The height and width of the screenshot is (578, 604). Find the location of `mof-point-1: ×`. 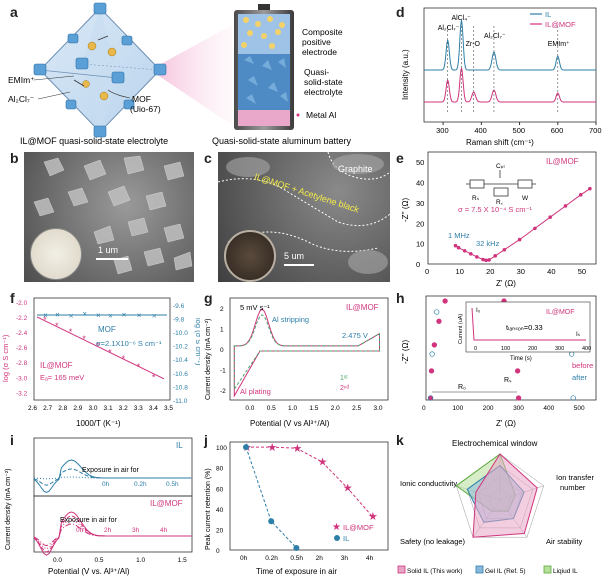

mof-point-1: × is located at coordinates (57, 314).